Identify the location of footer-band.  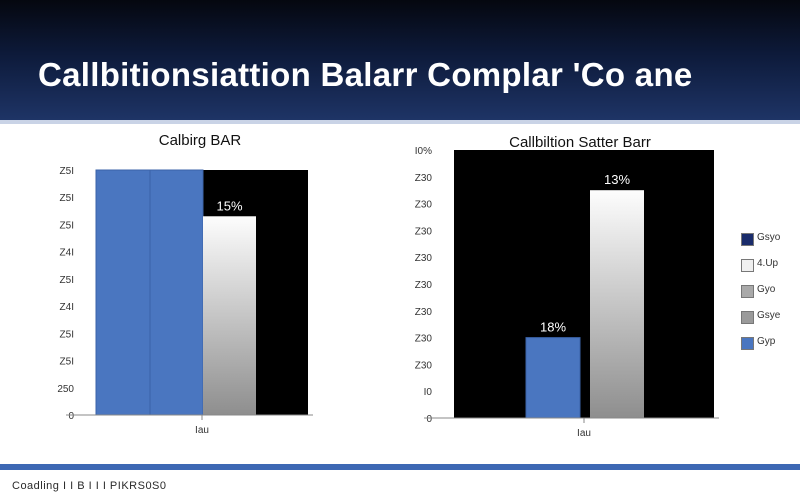
(400, 467).